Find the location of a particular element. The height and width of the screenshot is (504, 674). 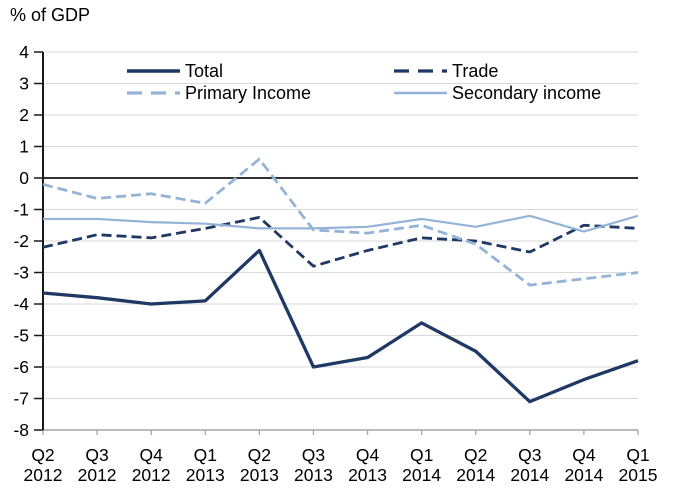

x-tick-label: Q1 2015 is located at coordinates (638, 465).